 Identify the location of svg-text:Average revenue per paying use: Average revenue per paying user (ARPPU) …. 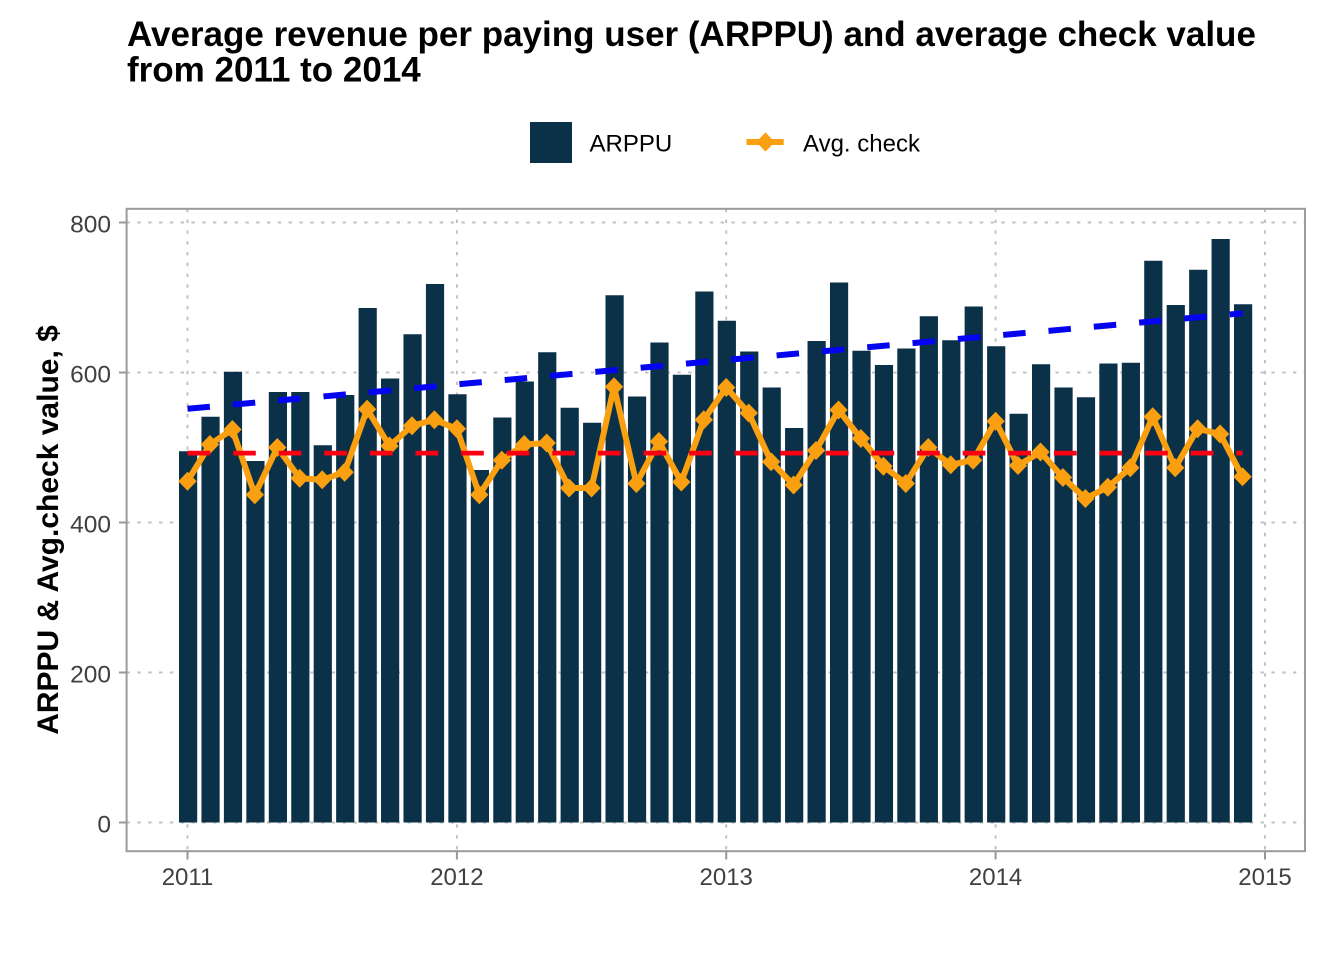
(691, 34).